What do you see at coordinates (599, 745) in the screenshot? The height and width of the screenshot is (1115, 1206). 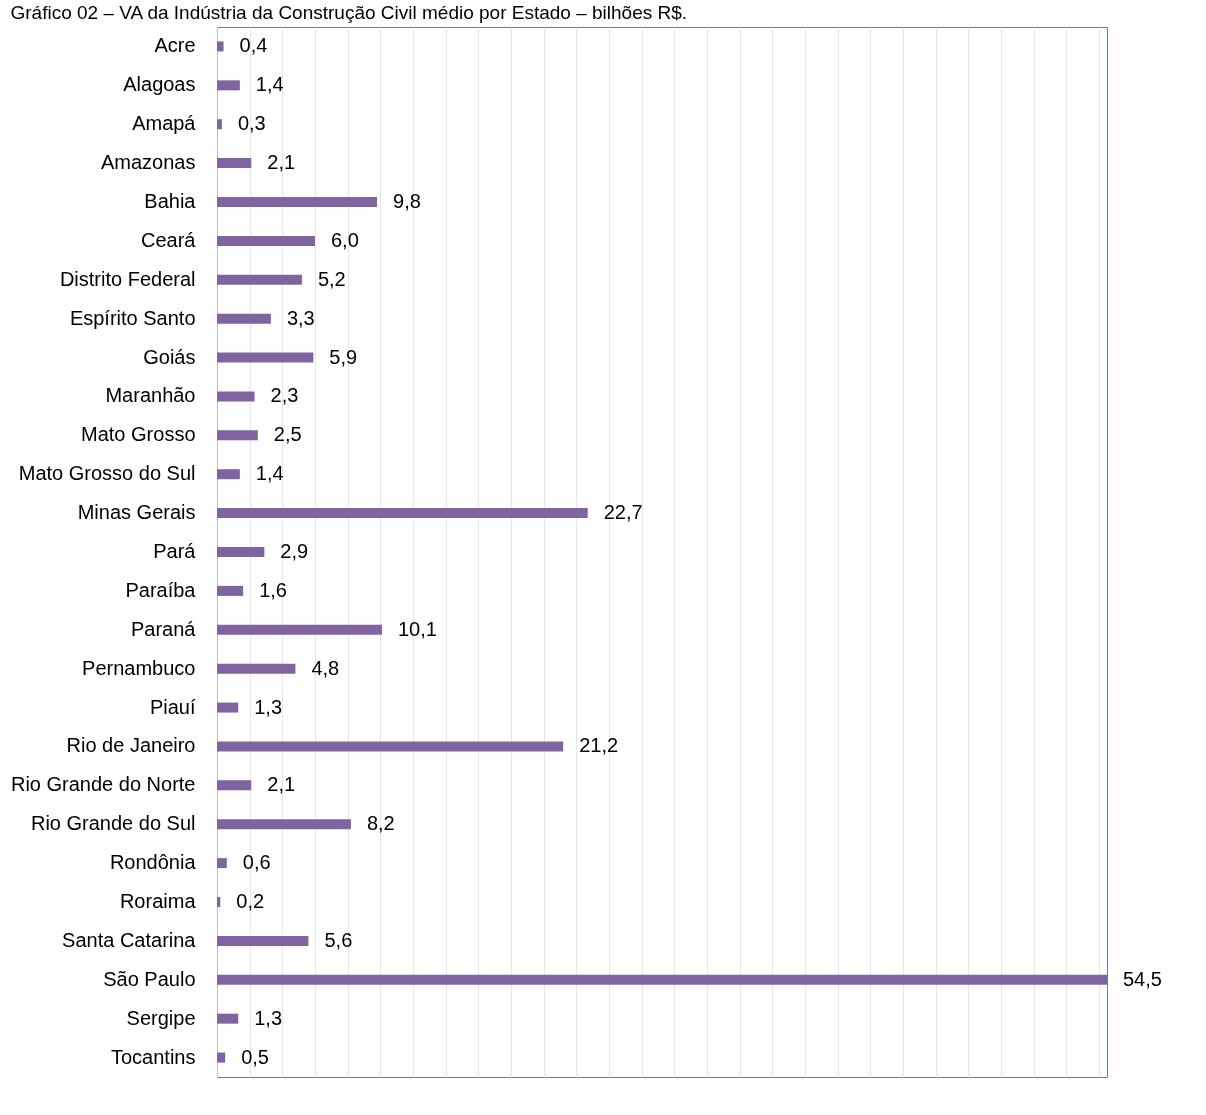 I see `data-label: 21,2` at bounding box center [599, 745].